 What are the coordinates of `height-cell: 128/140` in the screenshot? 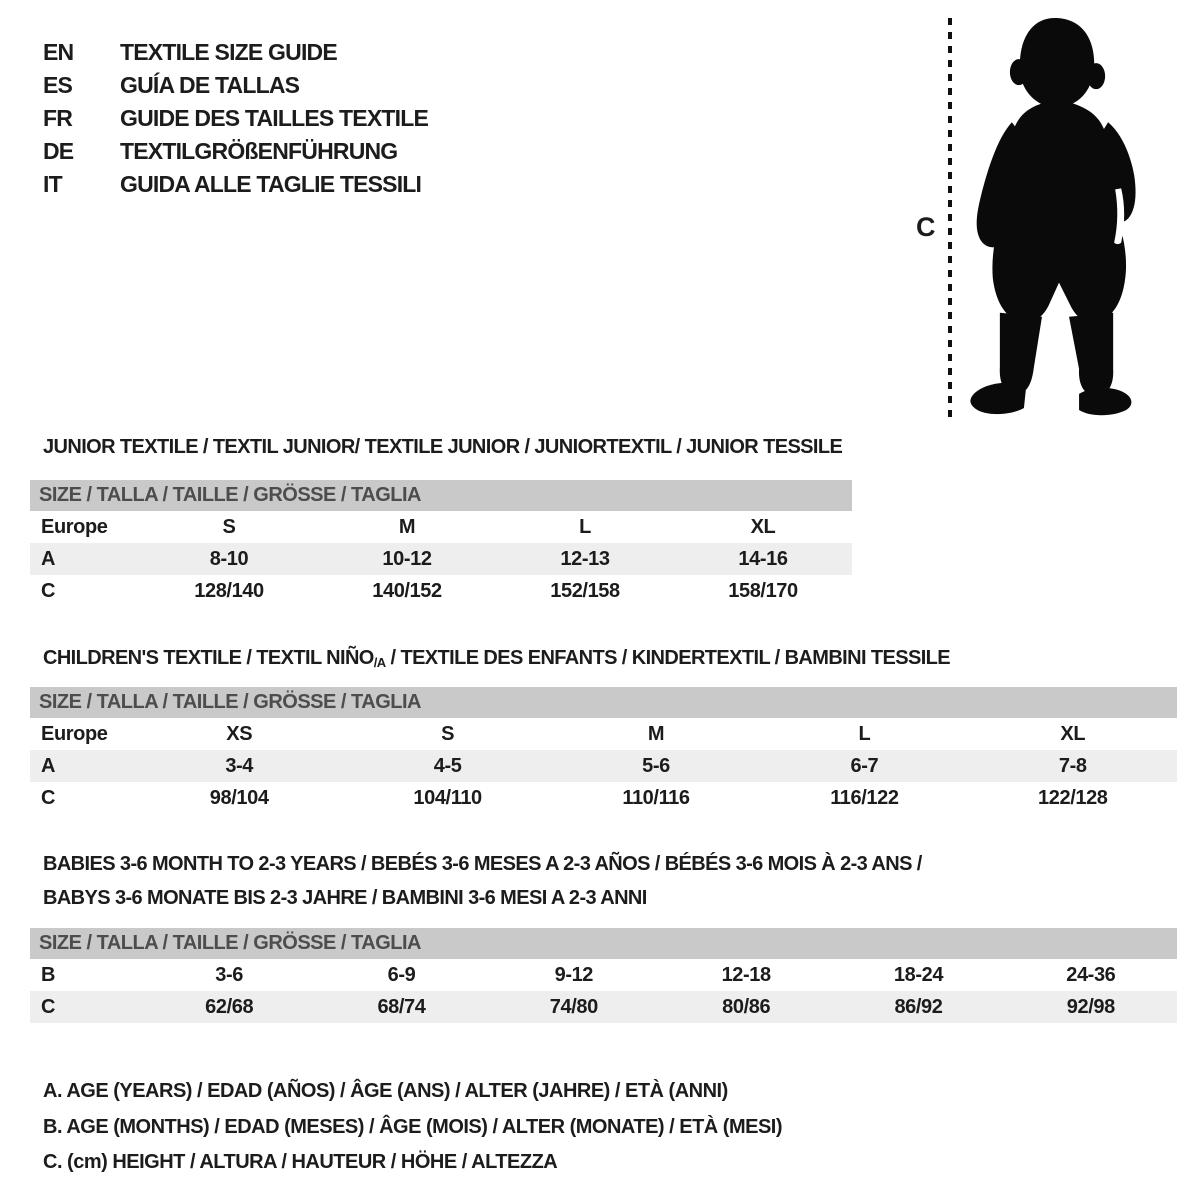 It's located at (229, 590).